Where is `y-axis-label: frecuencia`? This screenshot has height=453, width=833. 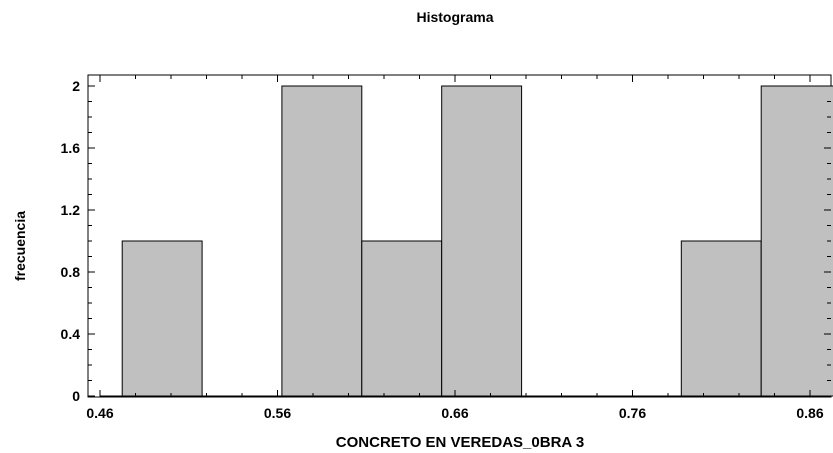
y-axis-label: frecuencia is located at coordinates (20, 246).